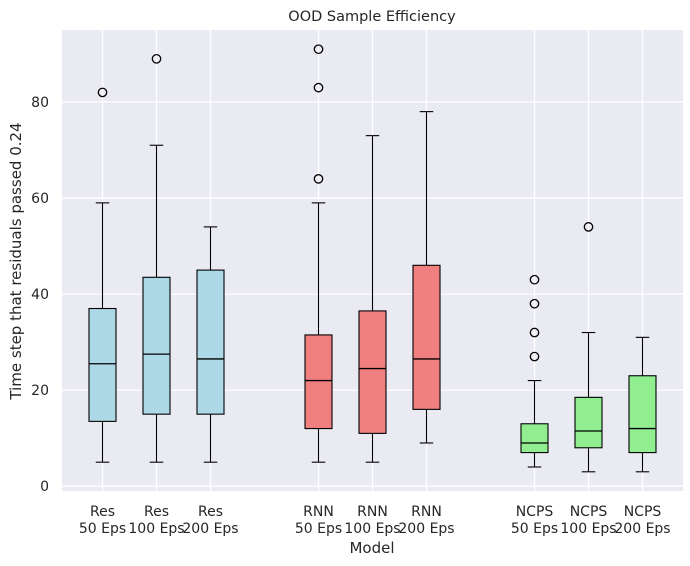 Image resolution: width=690 pixels, height=566 pixels. Describe the element at coordinates (44, 487) in the screenshot. I see `y-tick-label: 0` at that location.